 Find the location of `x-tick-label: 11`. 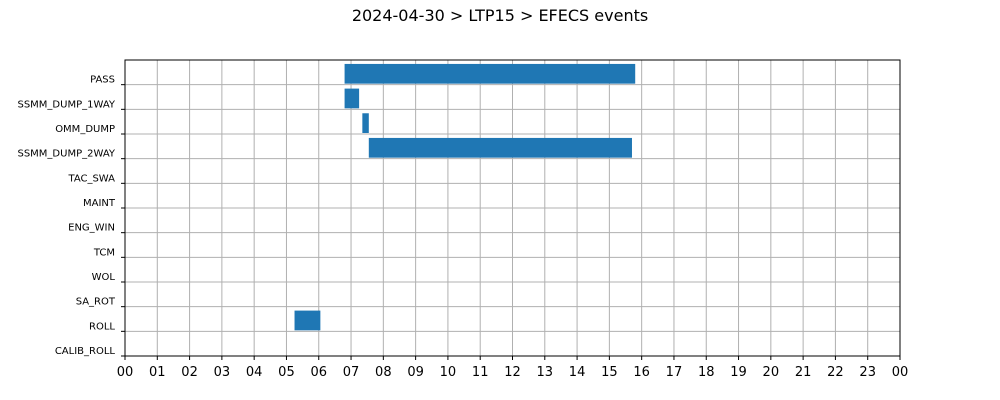

x-tick-label: 11 is located at coordinates (480, 372).